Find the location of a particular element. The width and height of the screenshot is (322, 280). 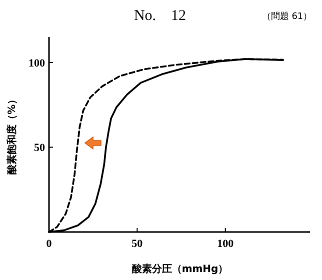

x-tick-label: 50 is located at coordinates (138, 244).